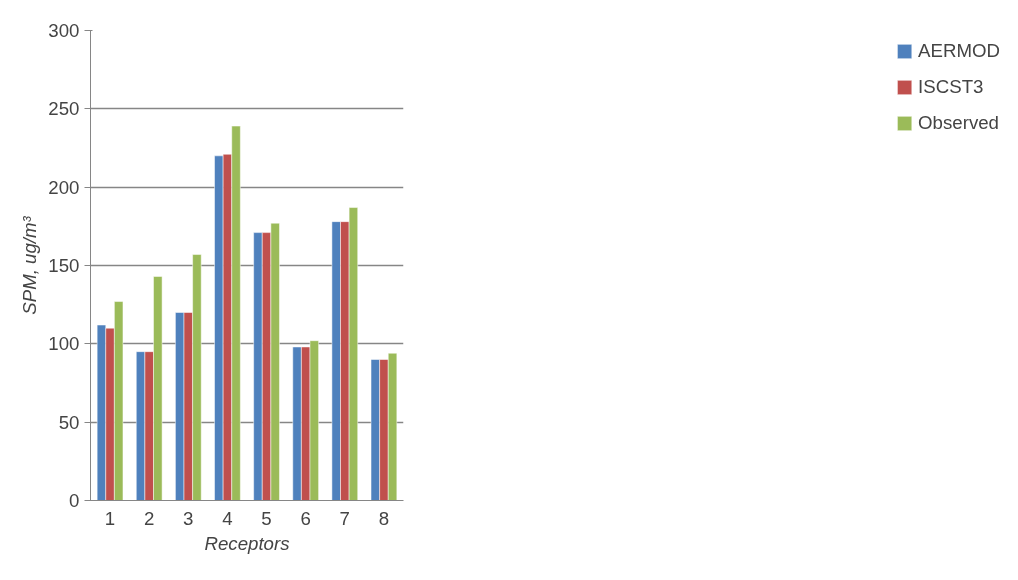 This screenshot has width=1018, height=580. What do you see at coordinates (959, 51) in the screenshot?
I see `legend-label: AERMOD` at bounding box center [959, 51].